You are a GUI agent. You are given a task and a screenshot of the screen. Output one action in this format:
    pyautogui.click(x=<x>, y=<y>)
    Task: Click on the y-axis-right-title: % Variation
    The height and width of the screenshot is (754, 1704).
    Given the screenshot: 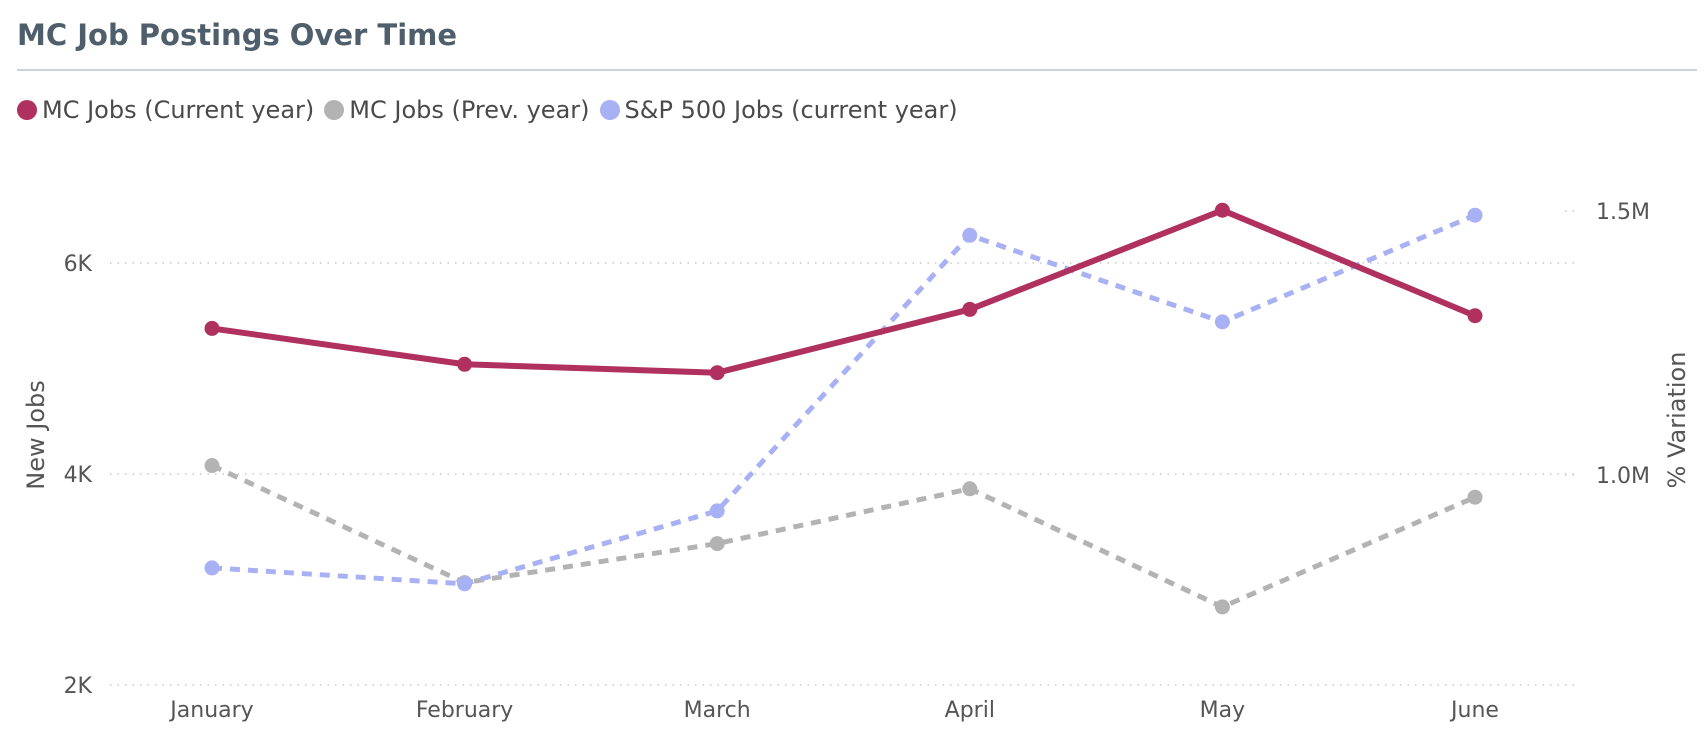 What is the action you would take?
    pyautogui.click(x=1677, y=420)
    